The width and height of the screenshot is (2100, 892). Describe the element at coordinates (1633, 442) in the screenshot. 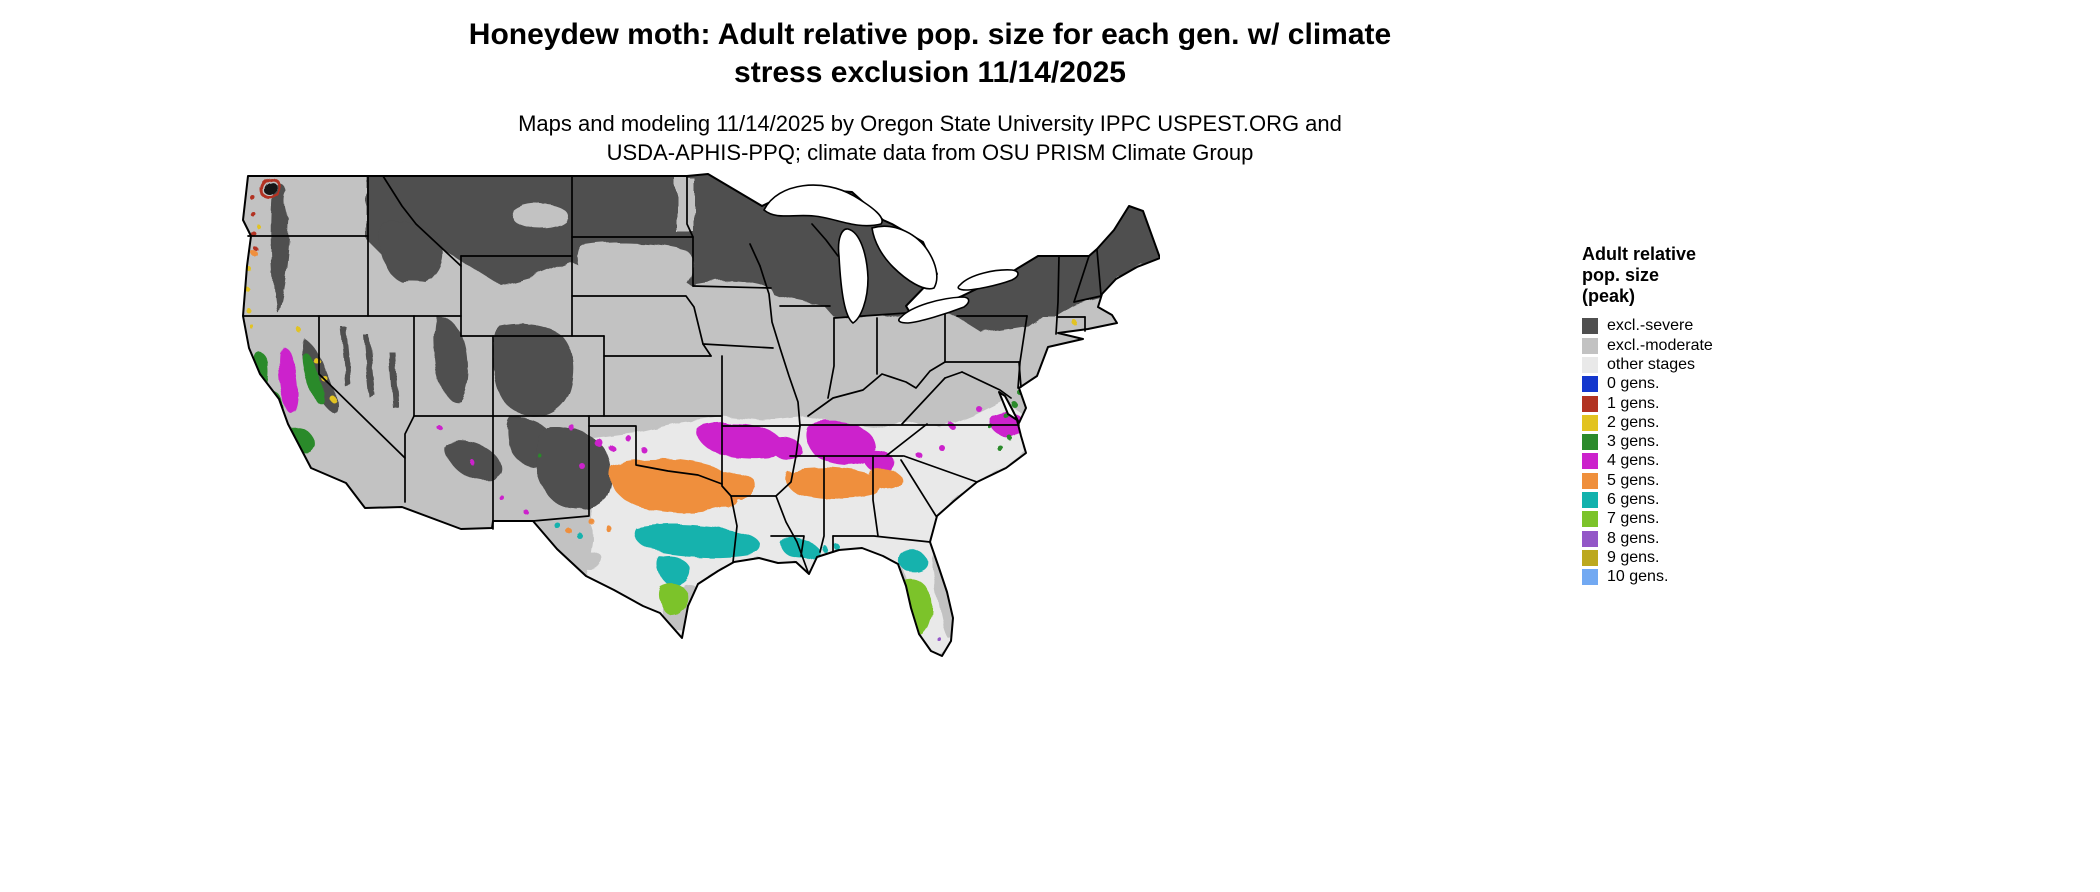

I see `legend-item-label: 3 gens.` at that location.